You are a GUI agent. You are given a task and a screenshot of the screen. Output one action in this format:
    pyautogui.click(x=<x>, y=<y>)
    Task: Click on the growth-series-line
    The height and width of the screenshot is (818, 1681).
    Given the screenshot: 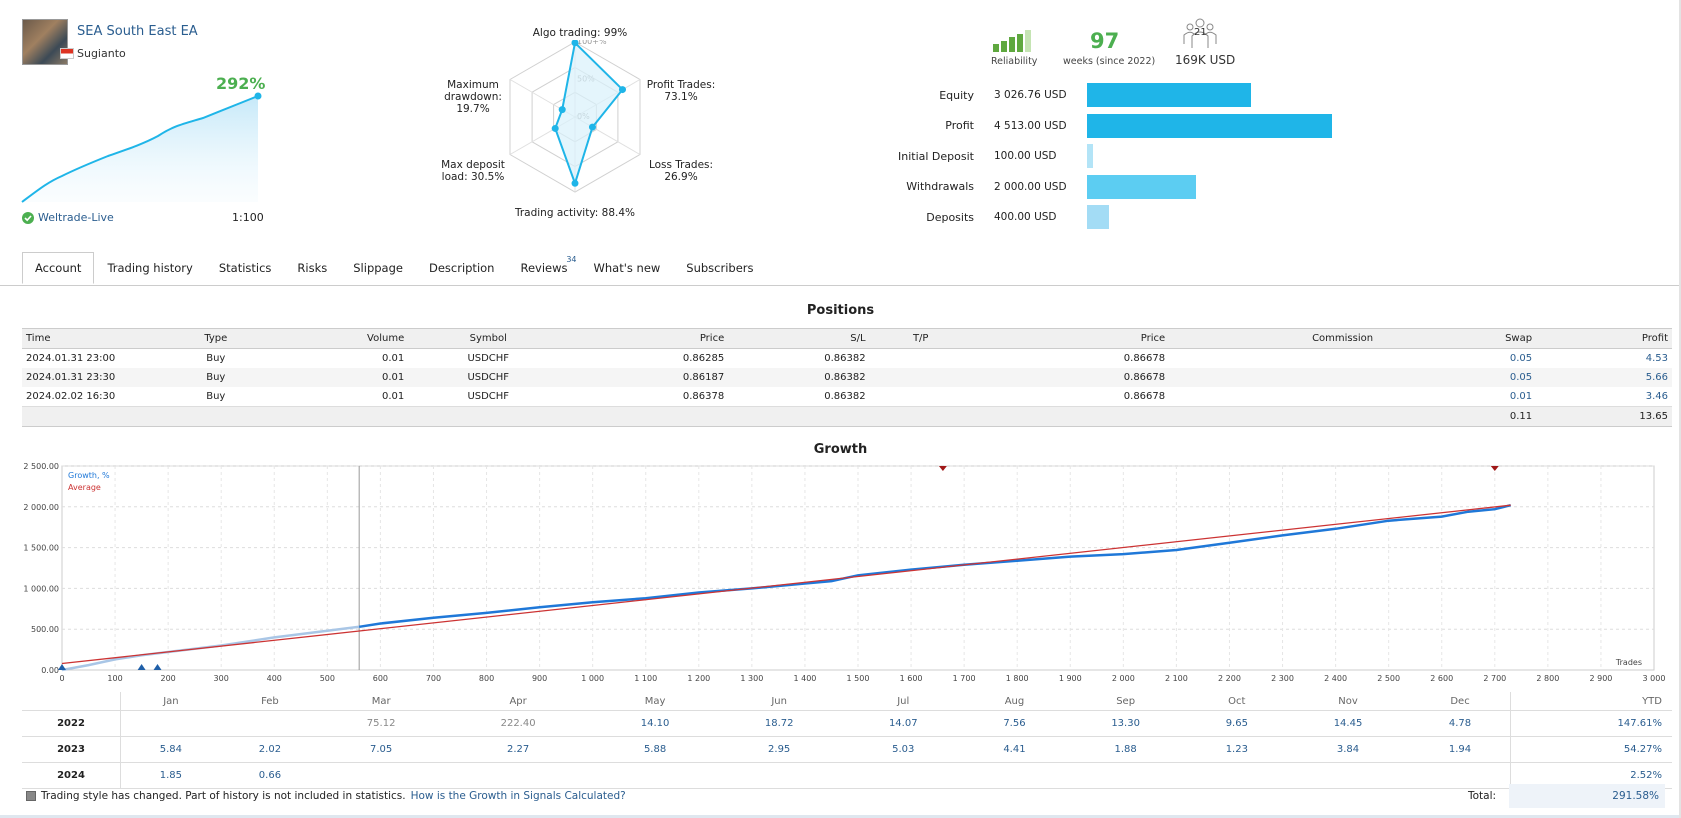 What is the action you would take?
    pyautogui.click(x=935, y=566)
    